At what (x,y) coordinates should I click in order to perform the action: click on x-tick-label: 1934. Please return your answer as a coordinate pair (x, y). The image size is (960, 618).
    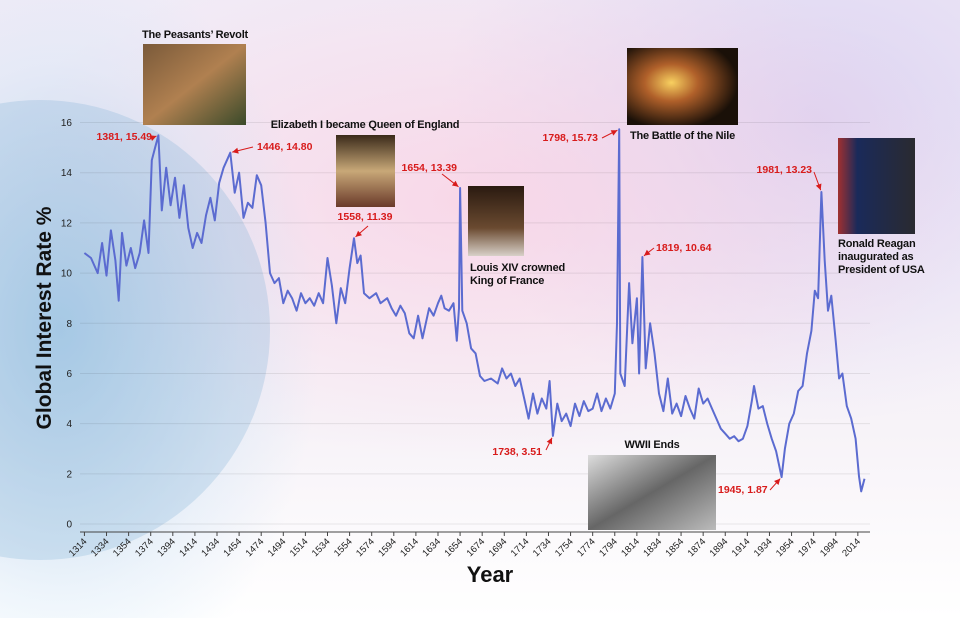
    Looking at the image, I should click on (763, 547).